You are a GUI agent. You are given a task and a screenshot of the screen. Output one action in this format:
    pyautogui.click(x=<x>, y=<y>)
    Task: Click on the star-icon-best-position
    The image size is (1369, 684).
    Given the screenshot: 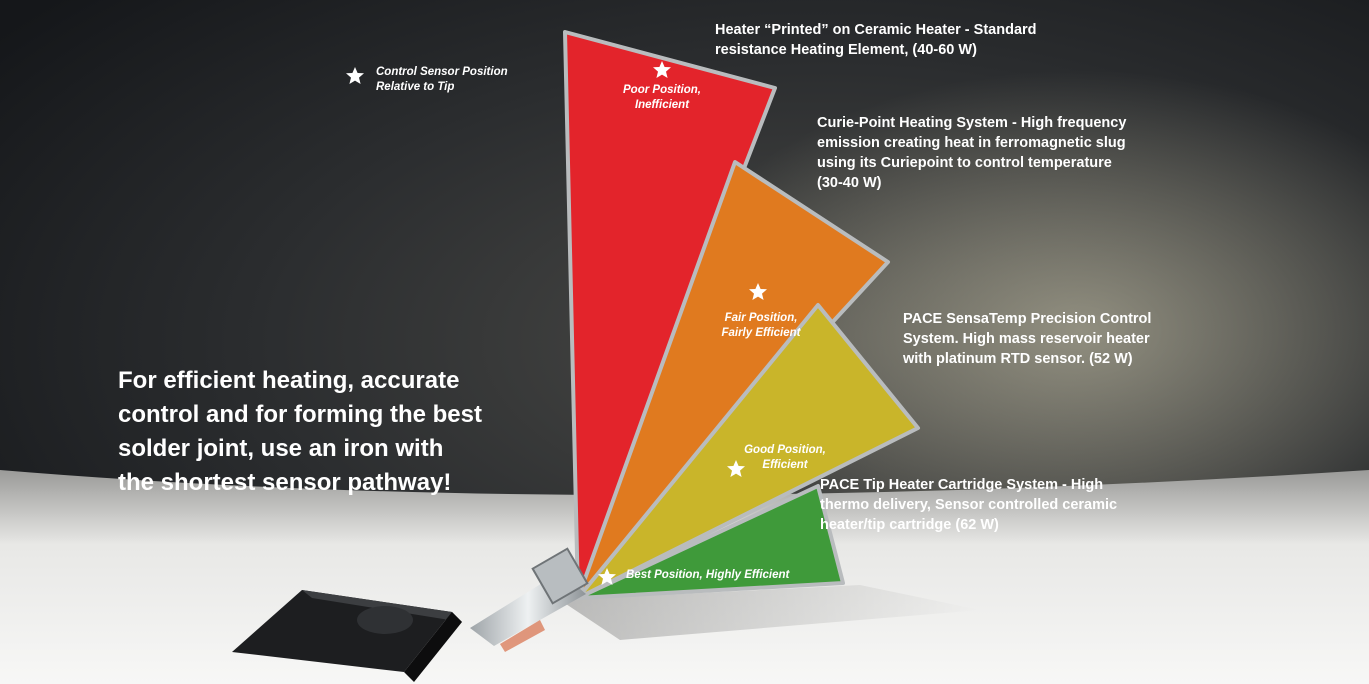 What is the action you would take?
    pyautogui.click(x=607, y=576)
    